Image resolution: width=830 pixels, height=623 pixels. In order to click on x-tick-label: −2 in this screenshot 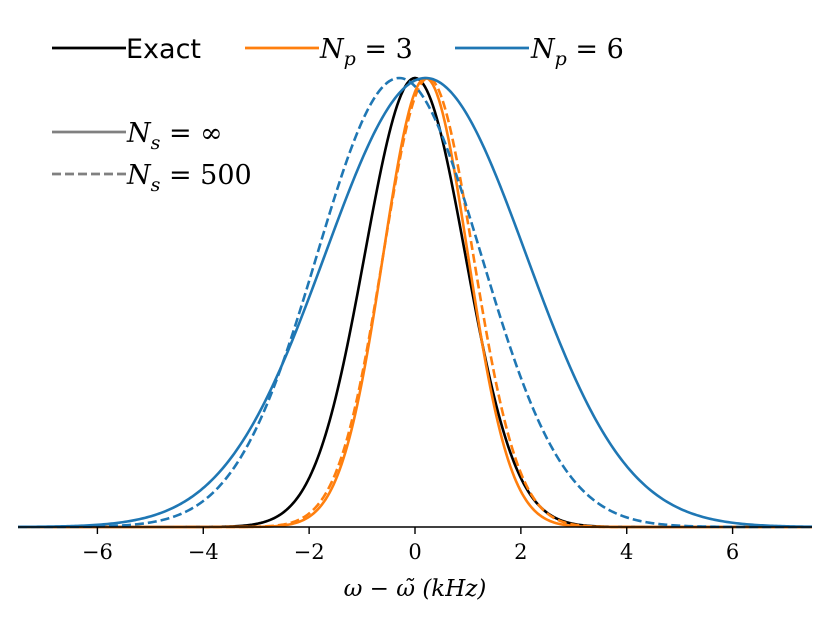, I will do `click(309, 552)`.